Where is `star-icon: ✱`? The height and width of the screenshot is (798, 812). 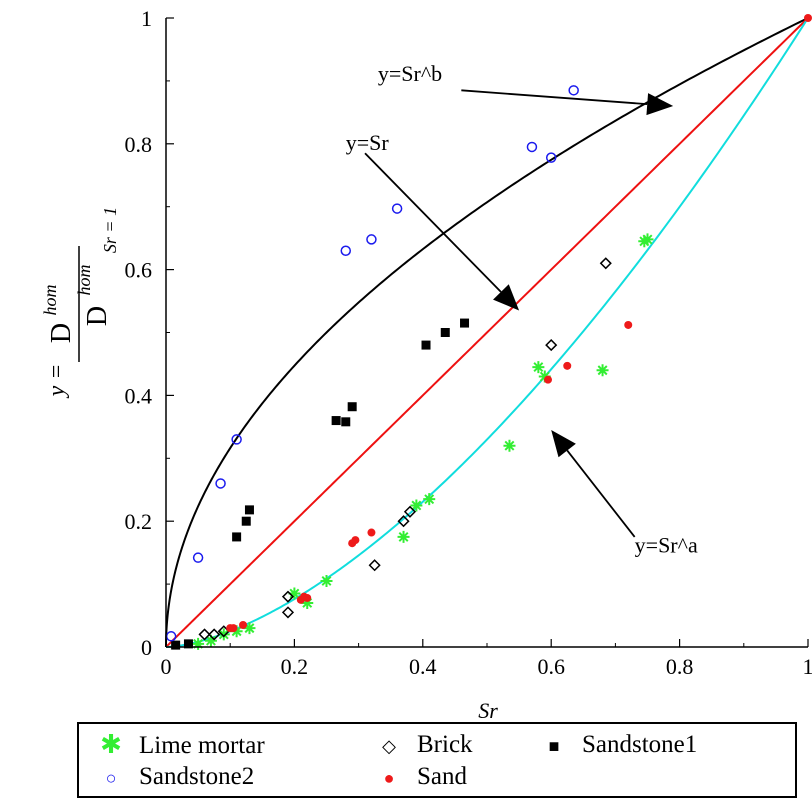 star-icon: ✱ is located at coordinates (111, 744).